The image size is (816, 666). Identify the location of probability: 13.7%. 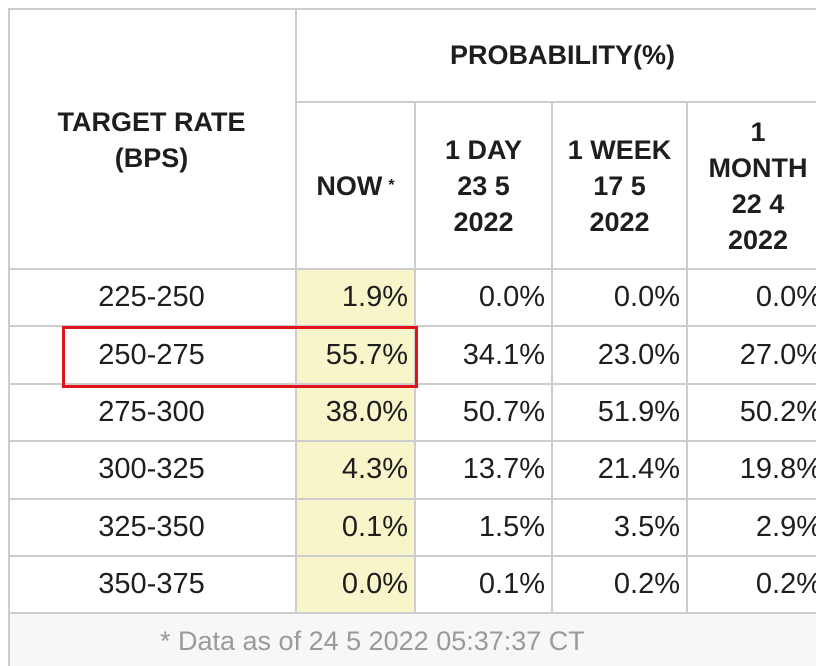
(484, 471).